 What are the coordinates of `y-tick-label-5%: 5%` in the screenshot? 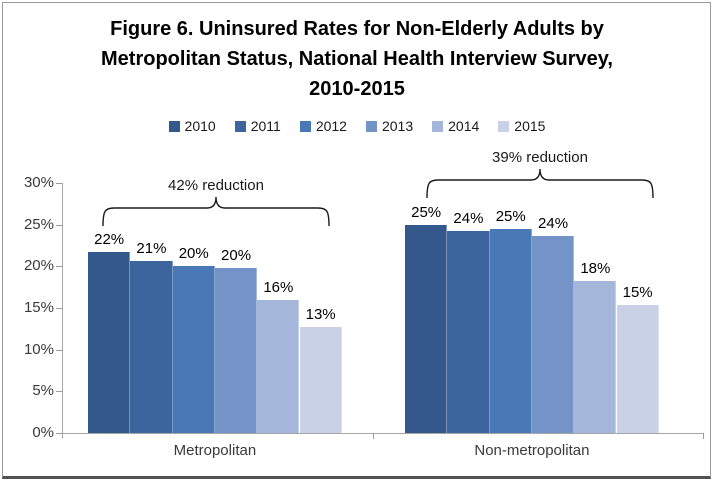 It's located at (43, 391).